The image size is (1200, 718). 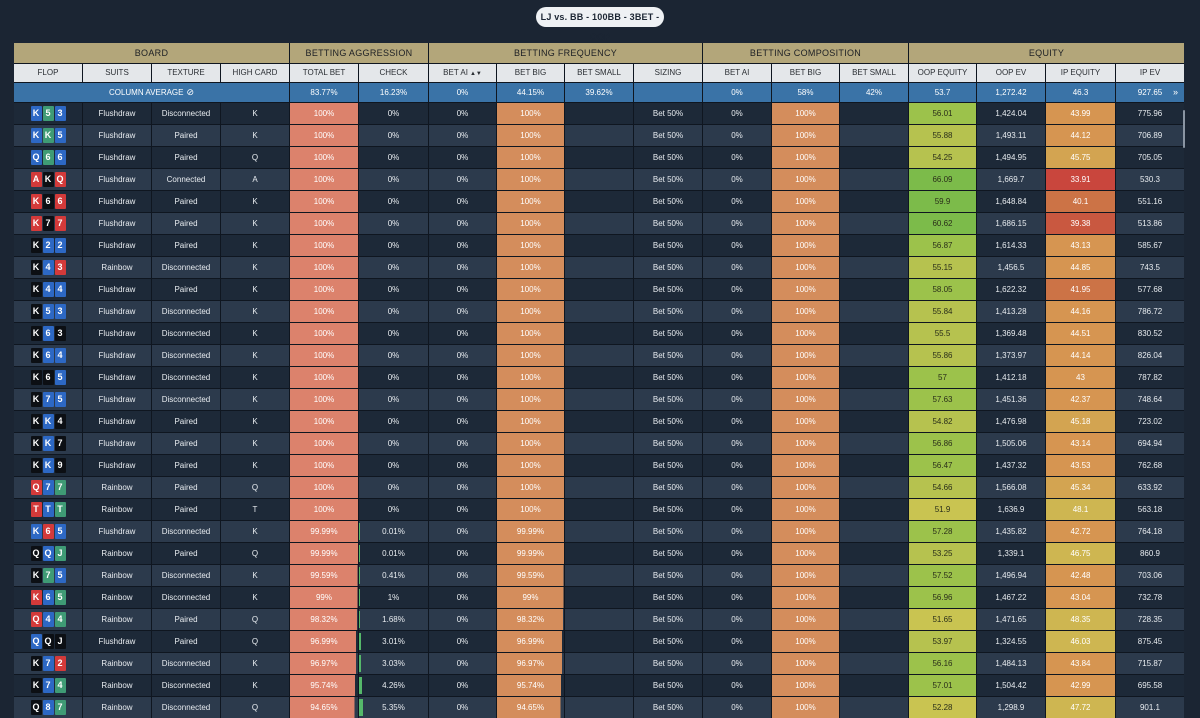 What do you see at coordinates (255, 421) in the screenshot?
I see `high-card-cell-value: K` at bounding box center [255, 421].